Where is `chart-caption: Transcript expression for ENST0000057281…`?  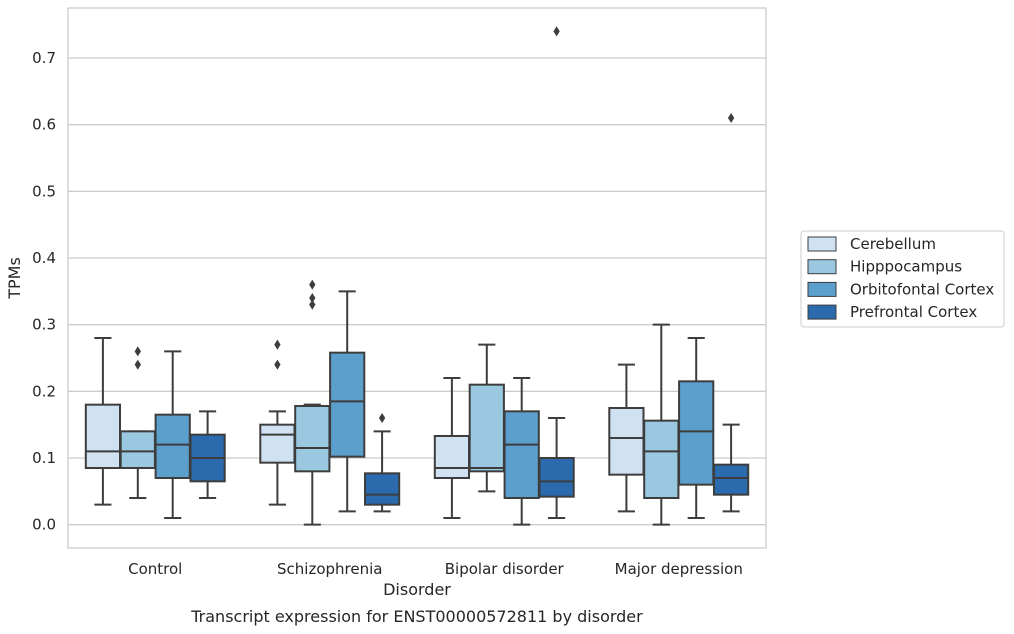 chart-caption: Transcript expression for ENST0000057281… is located at coordinates (416, 616).